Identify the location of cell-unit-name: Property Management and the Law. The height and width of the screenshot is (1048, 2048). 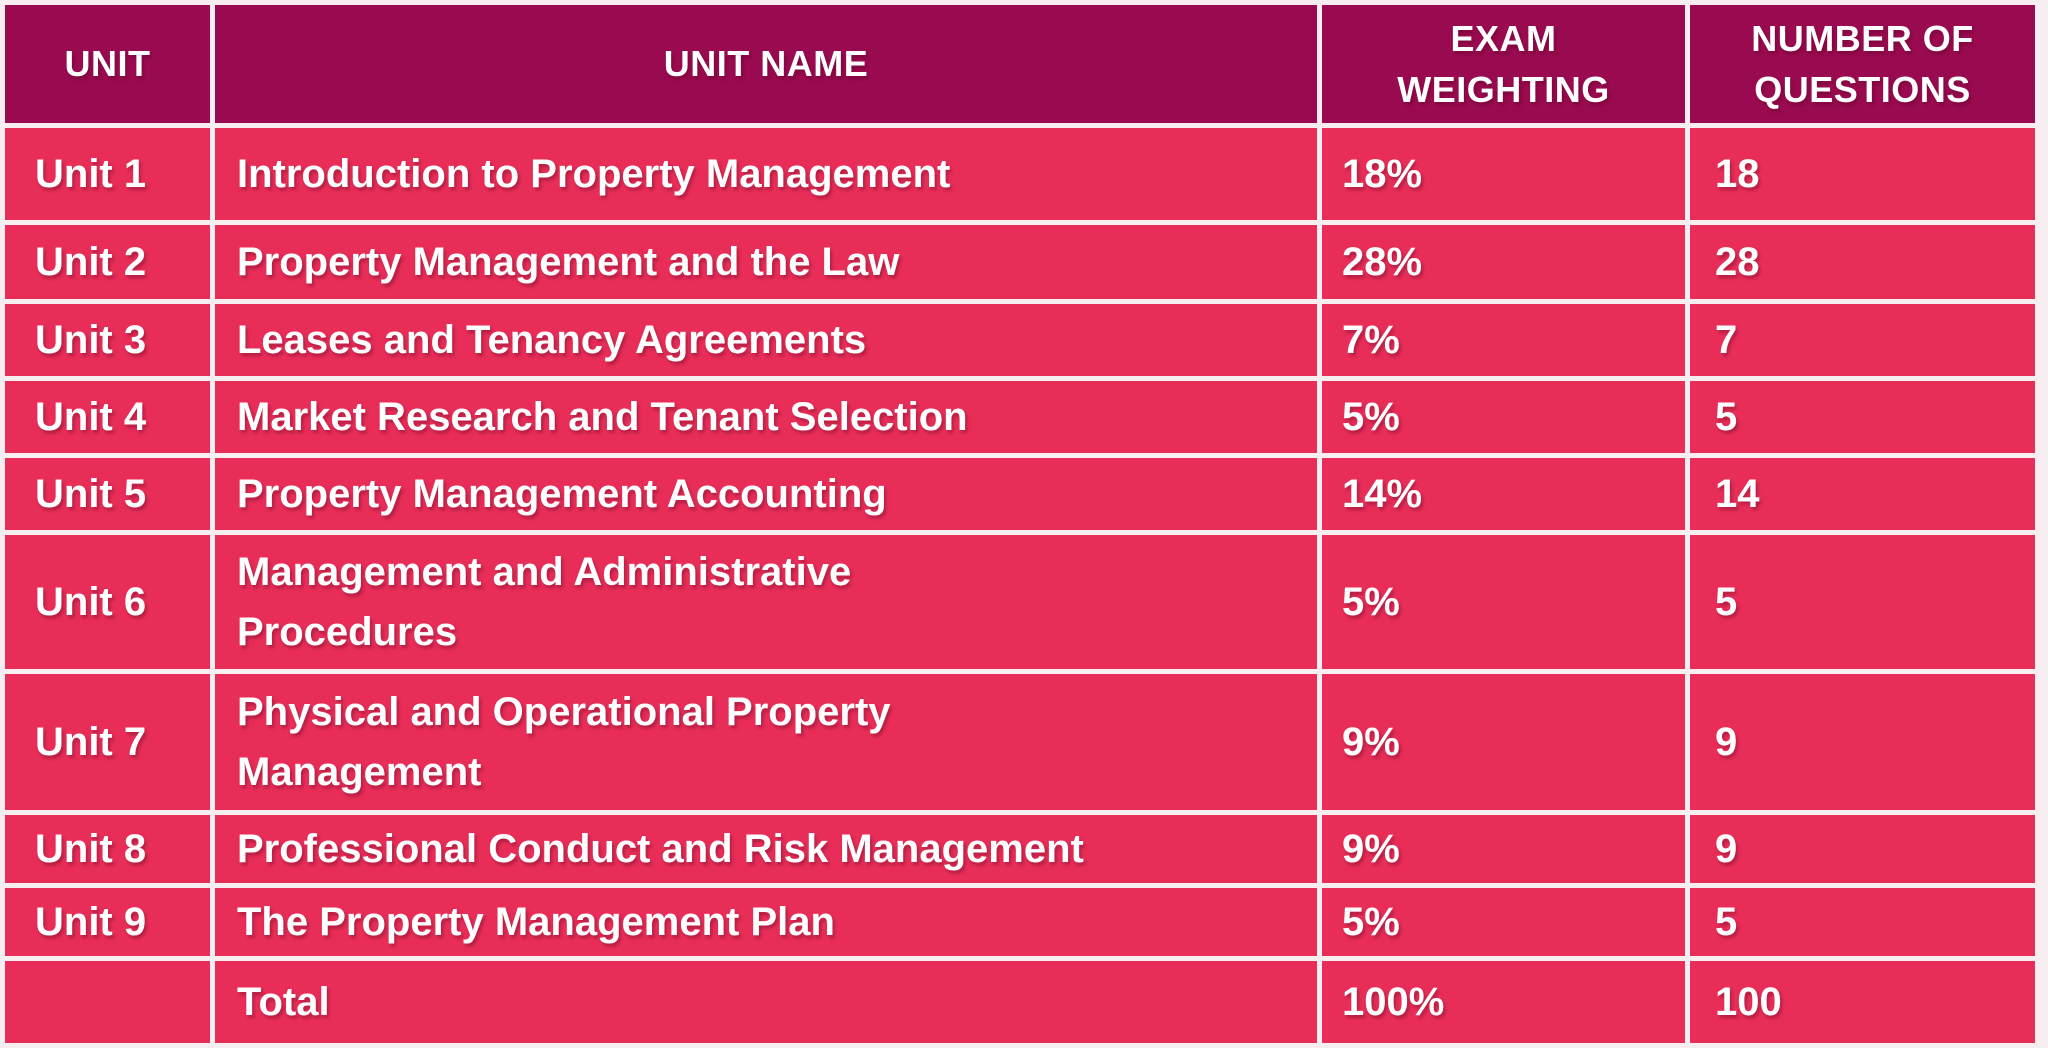
(766, 262).